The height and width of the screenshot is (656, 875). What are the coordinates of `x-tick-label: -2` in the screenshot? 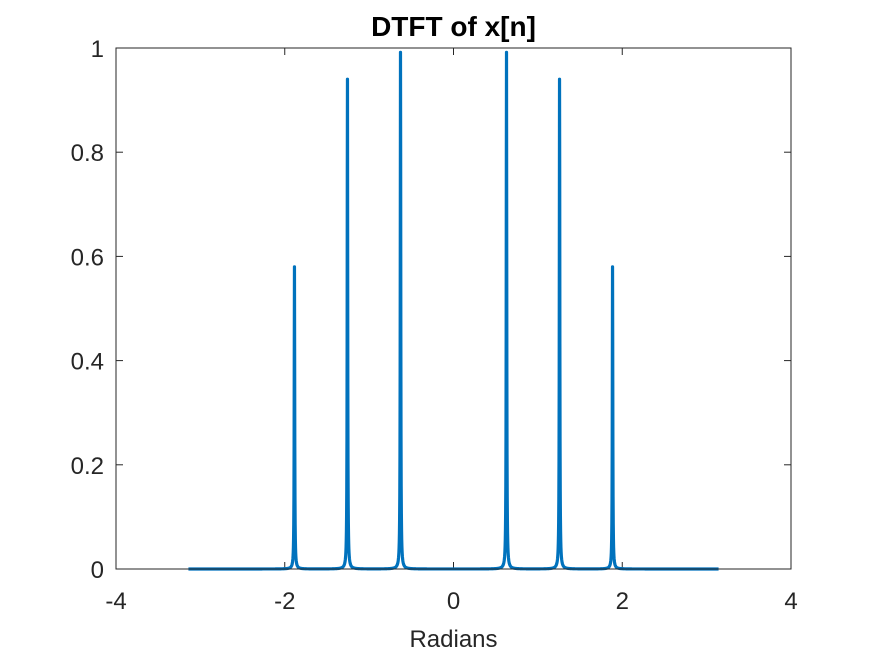 It's located at (284, 601).